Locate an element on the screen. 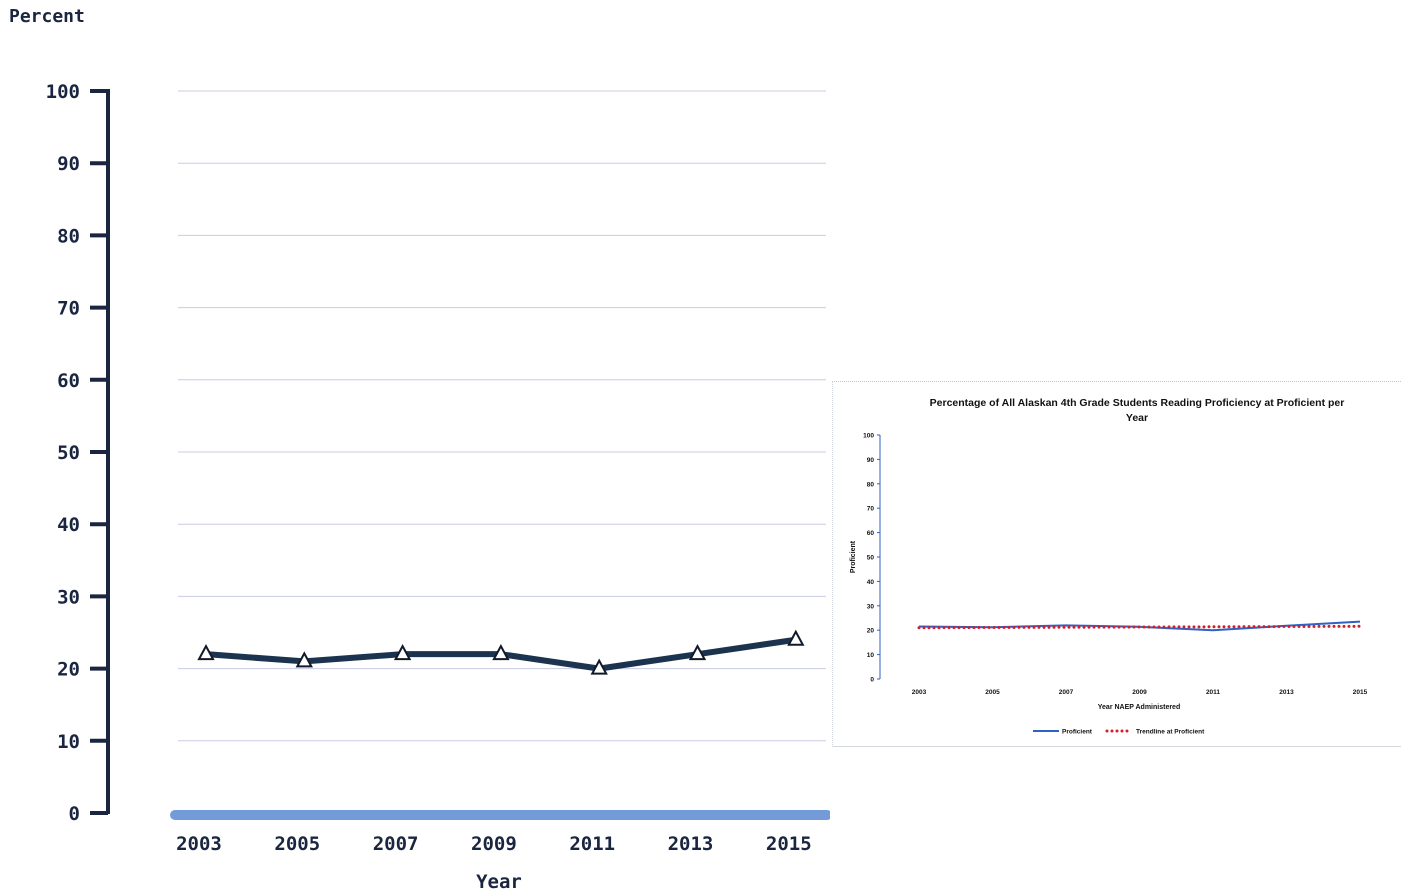  main-x-tick-label: 2003 is located at coordinates (199, 844).